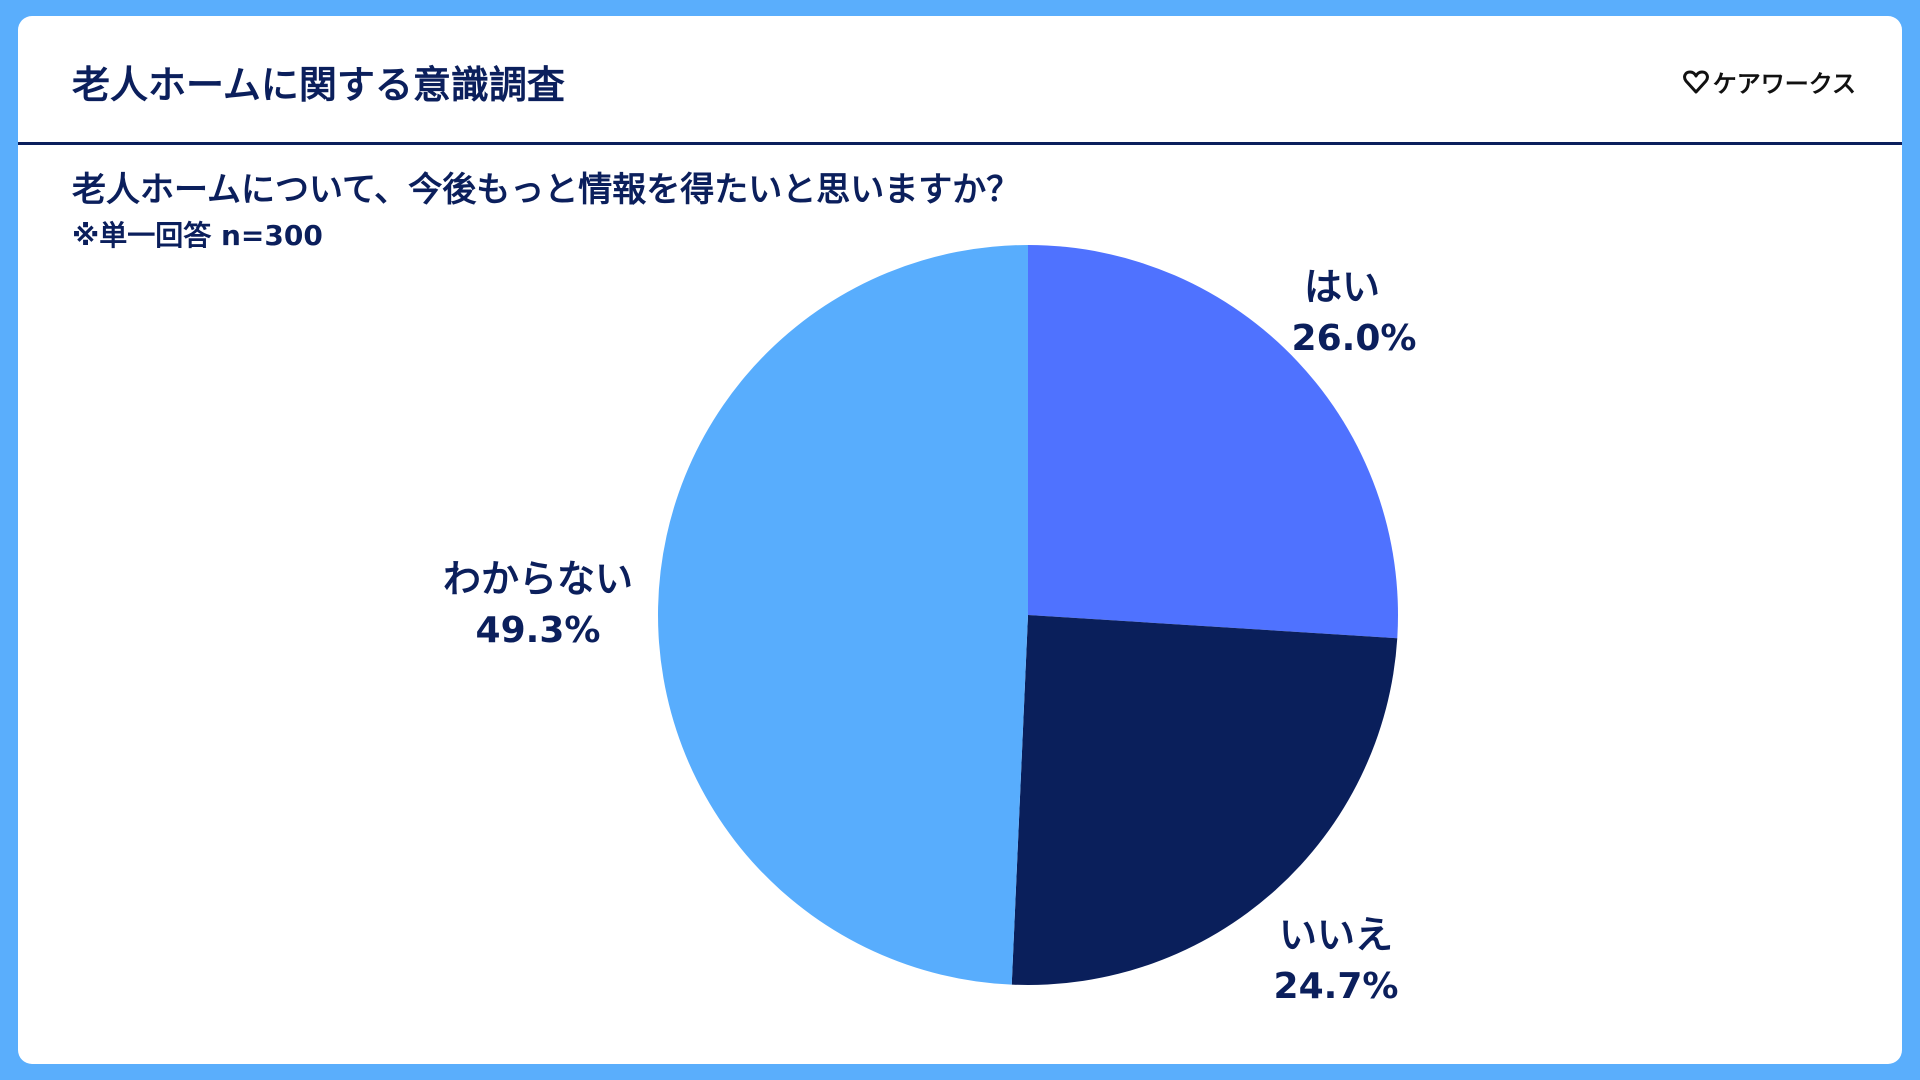 The width and height of the screenshot is (1920, 1080). Describe the element at coordinates (197, 235) in the screenshot. I see `chart-note: ※単一回答 n=300` at that location.